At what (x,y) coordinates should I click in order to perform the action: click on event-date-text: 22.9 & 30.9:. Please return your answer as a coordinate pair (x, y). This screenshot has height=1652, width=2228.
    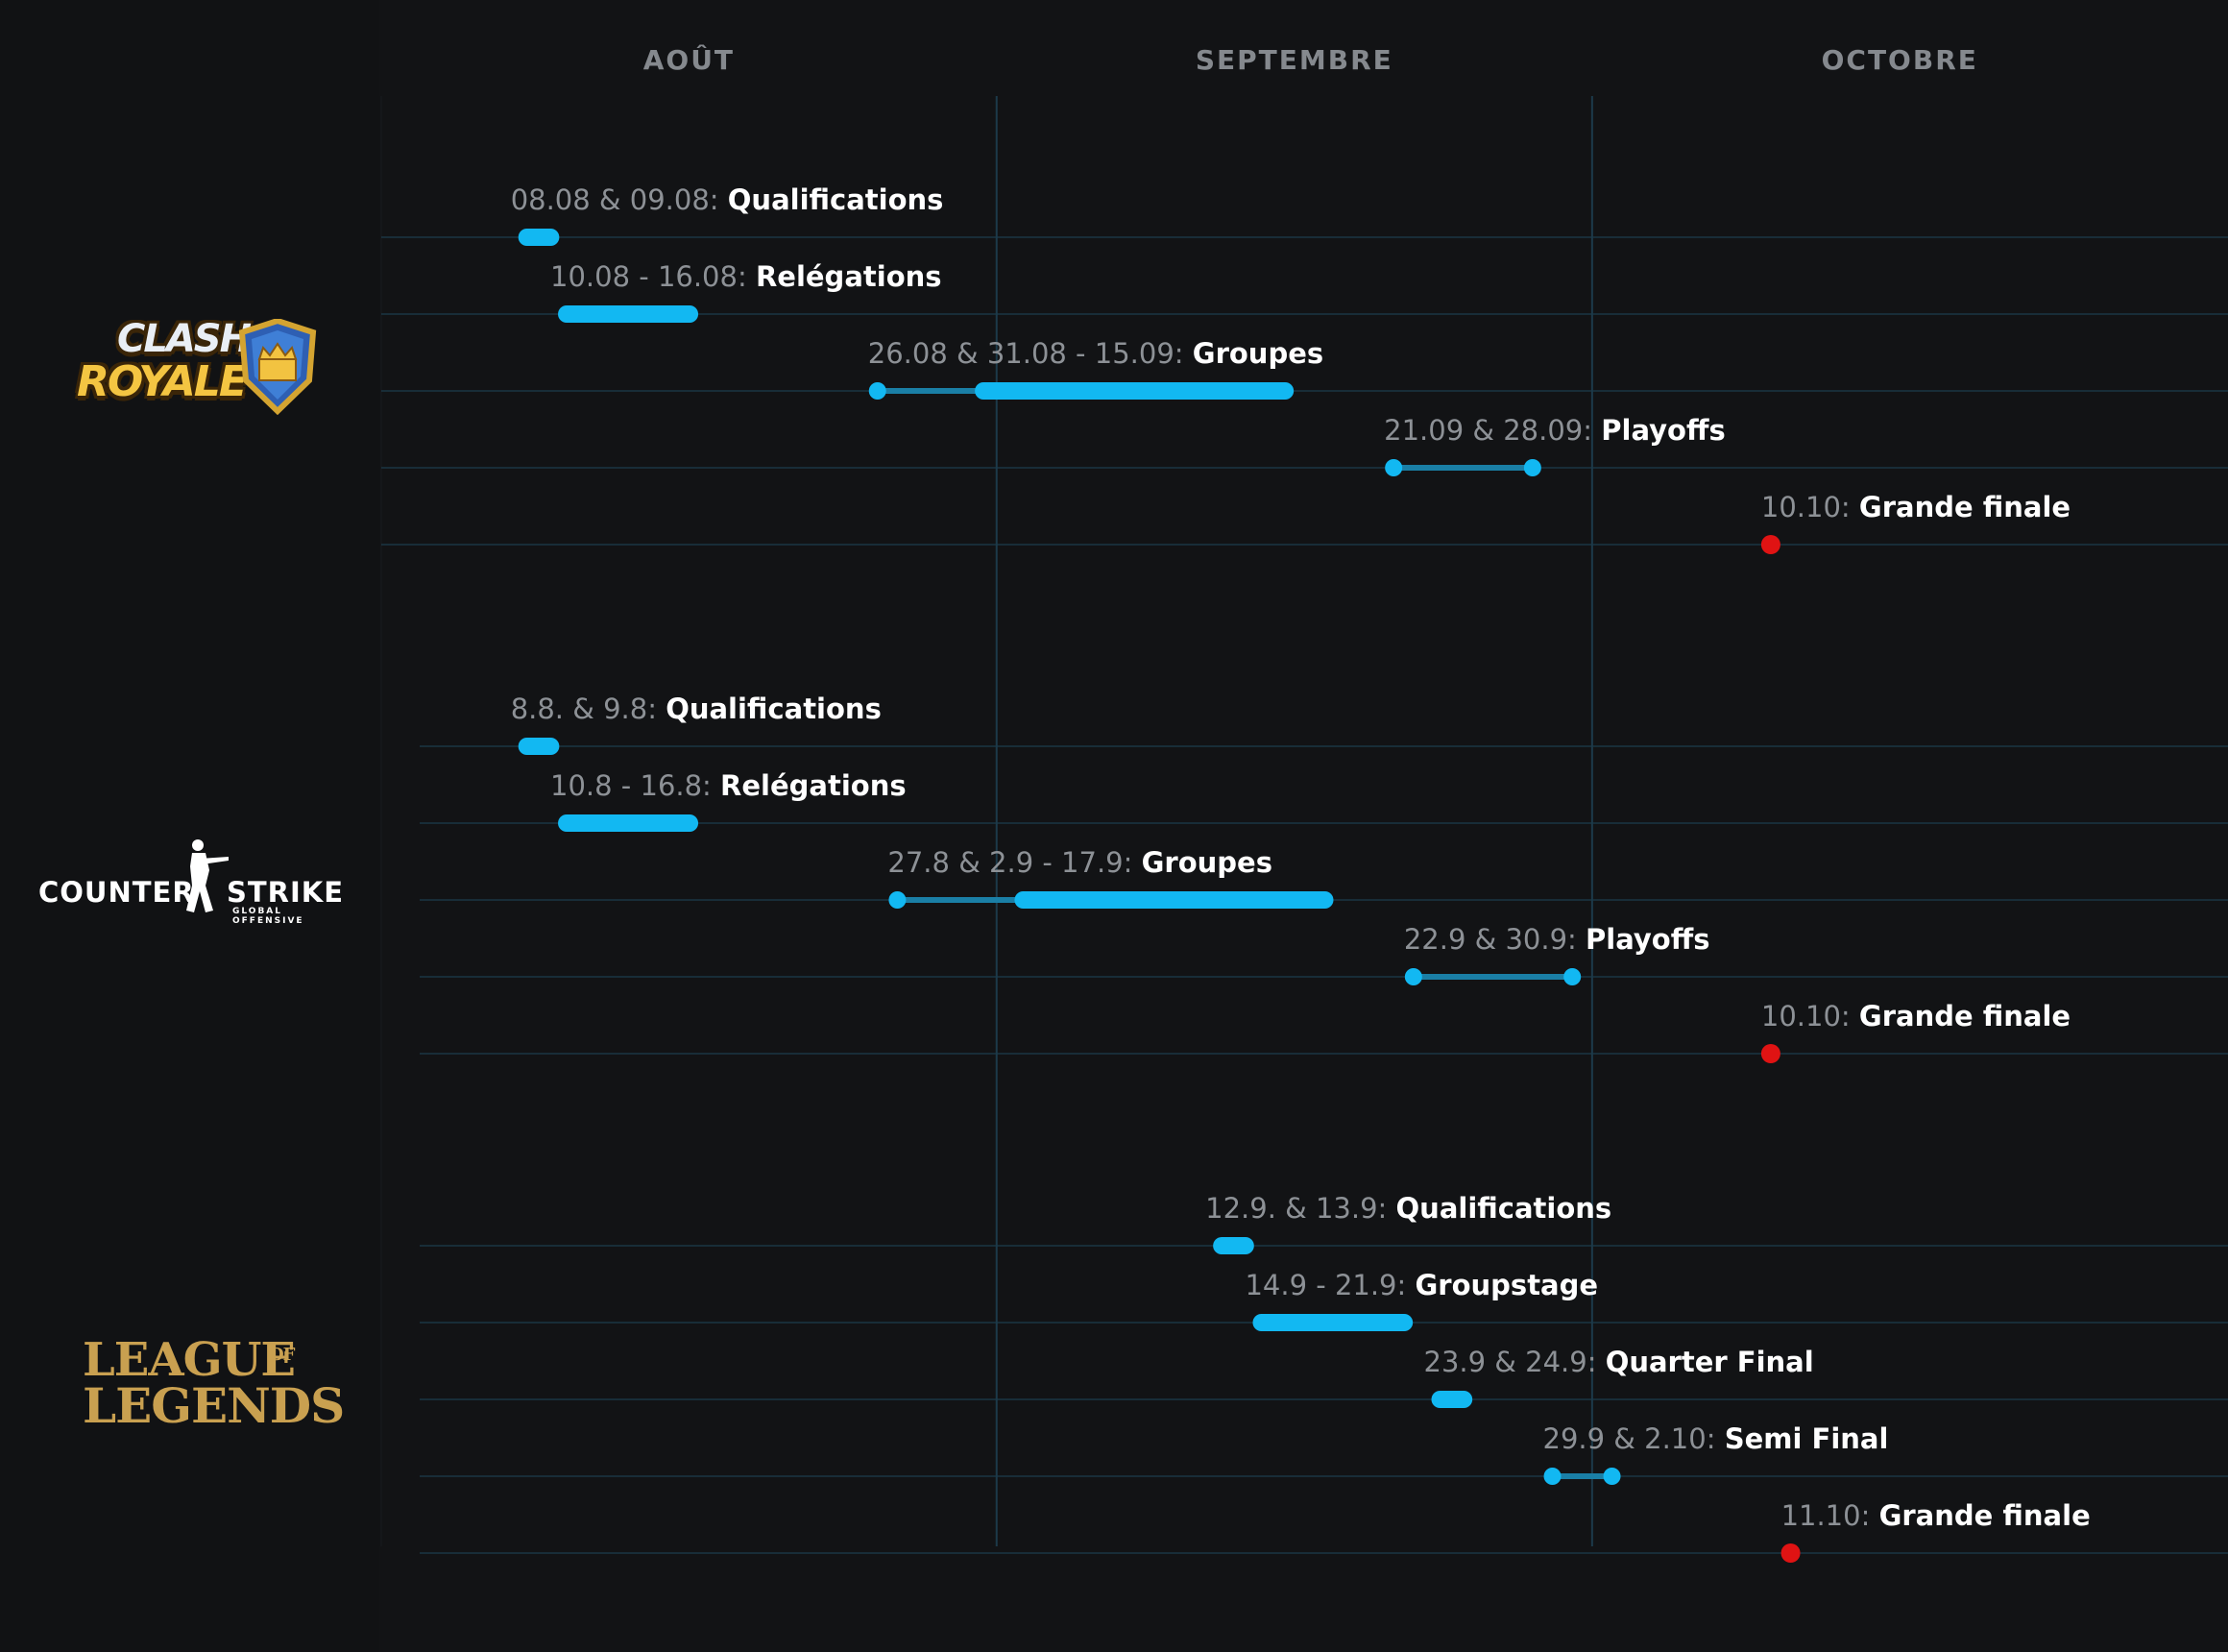
    Looking at the image, I should click on (1495, 939).